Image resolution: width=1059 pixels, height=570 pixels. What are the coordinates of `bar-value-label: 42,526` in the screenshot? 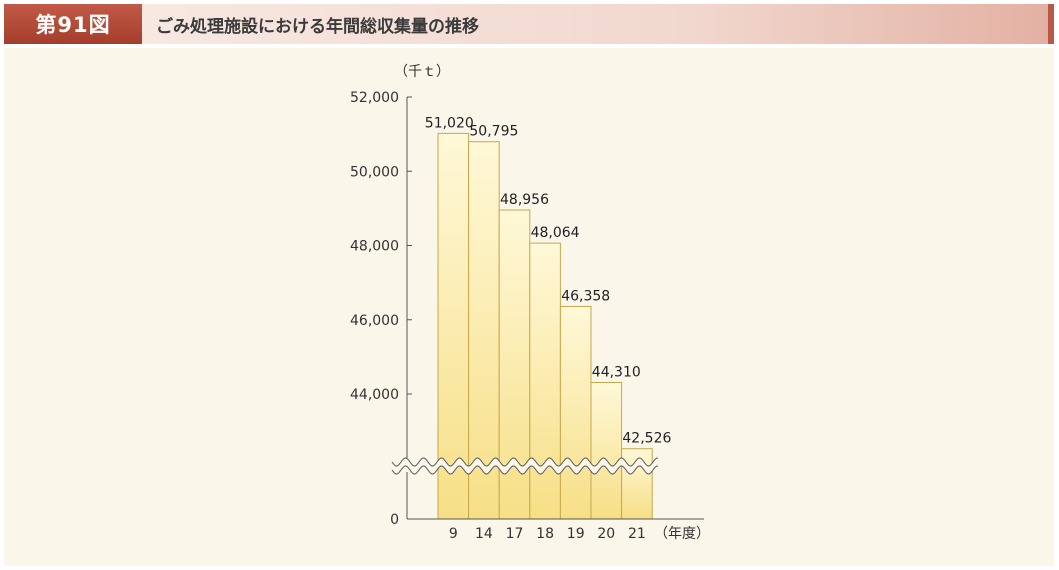 It's located at (646, 439).